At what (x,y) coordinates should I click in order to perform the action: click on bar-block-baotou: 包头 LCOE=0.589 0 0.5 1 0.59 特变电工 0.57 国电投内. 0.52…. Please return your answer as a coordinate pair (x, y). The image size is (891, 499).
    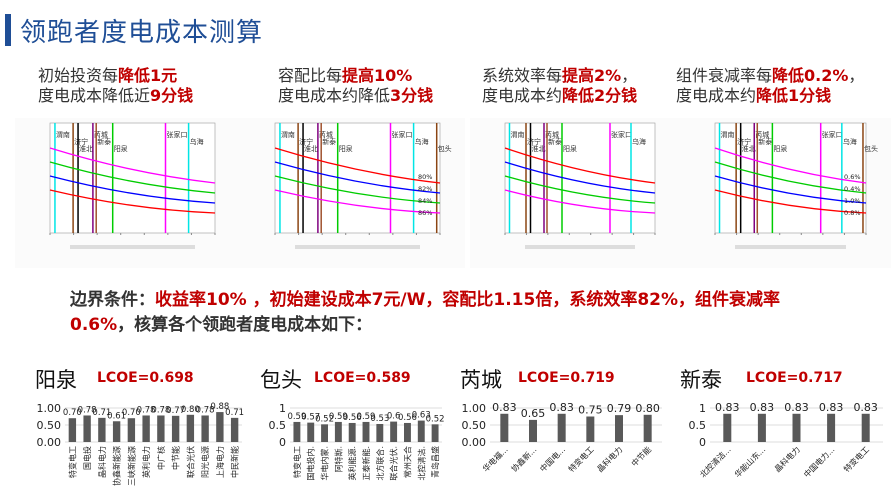
    Looking at the image, I should click on (350, 430).